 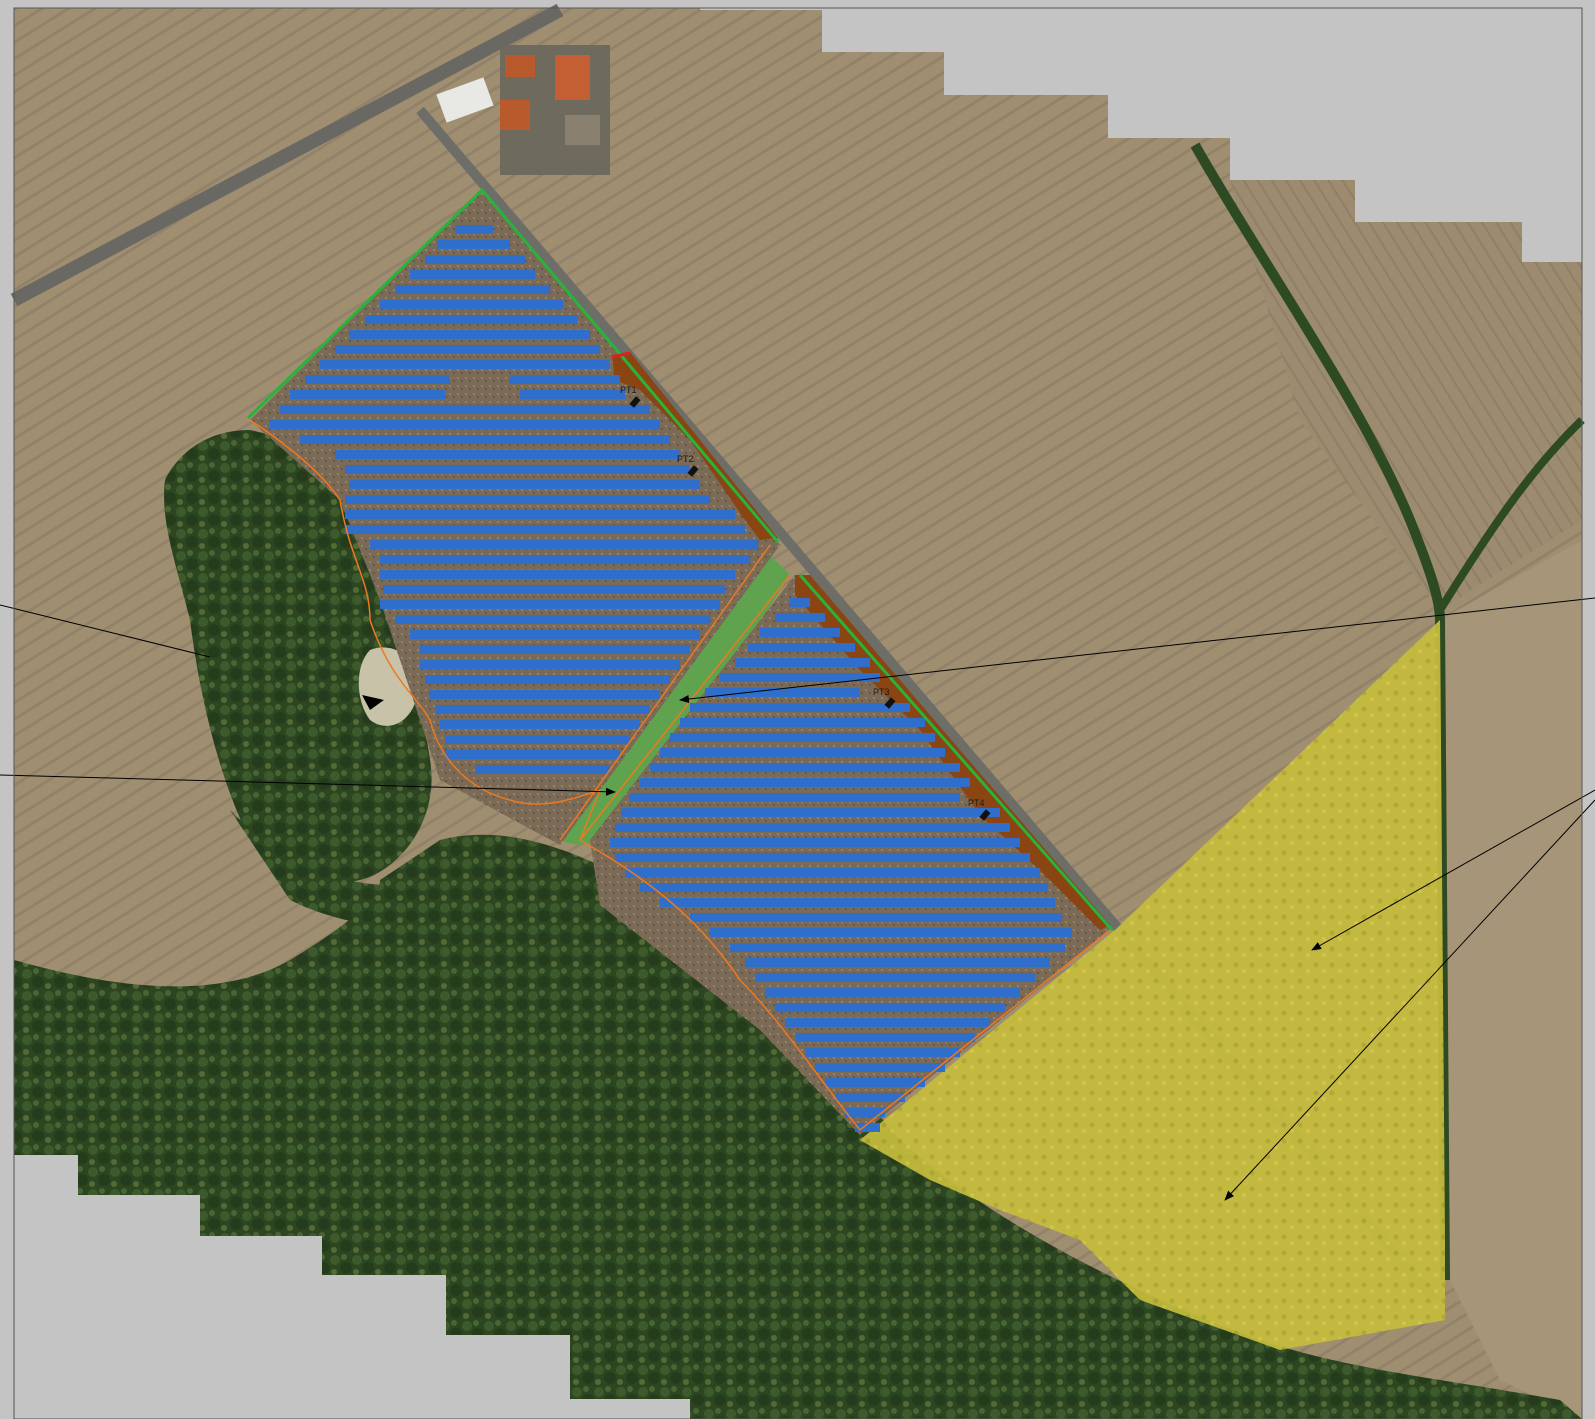 I want to click on substation-pt1: PT1, so click(x=630, y=396).